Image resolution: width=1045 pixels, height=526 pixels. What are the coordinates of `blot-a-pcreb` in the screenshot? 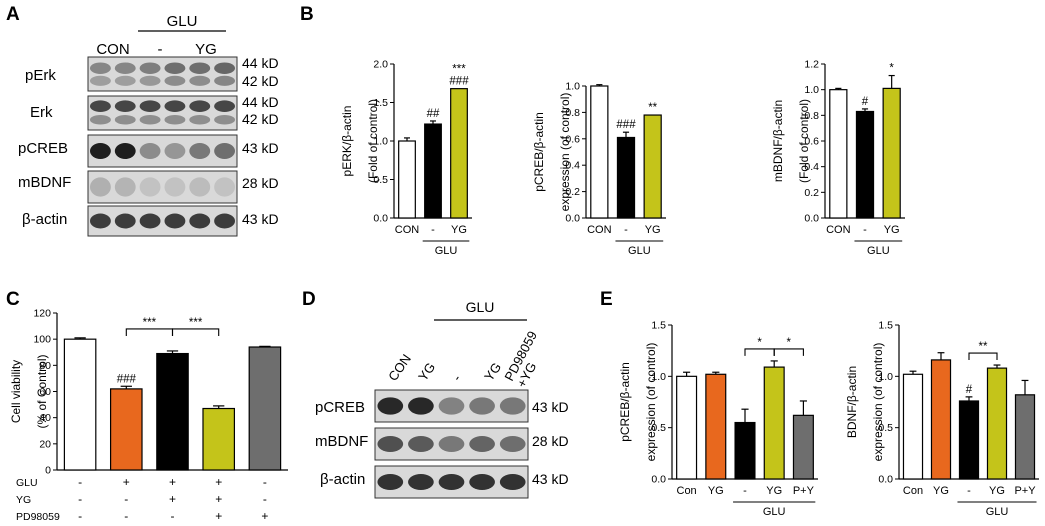 It's located at (162, 151).